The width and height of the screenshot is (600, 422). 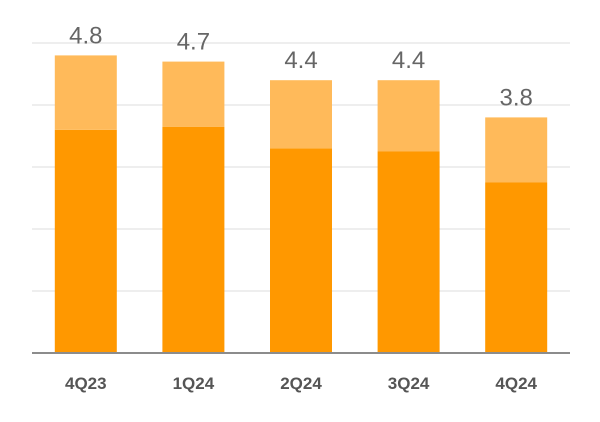 I want to click on x-tick-label: 2Q24, so click(x=301, y=383).